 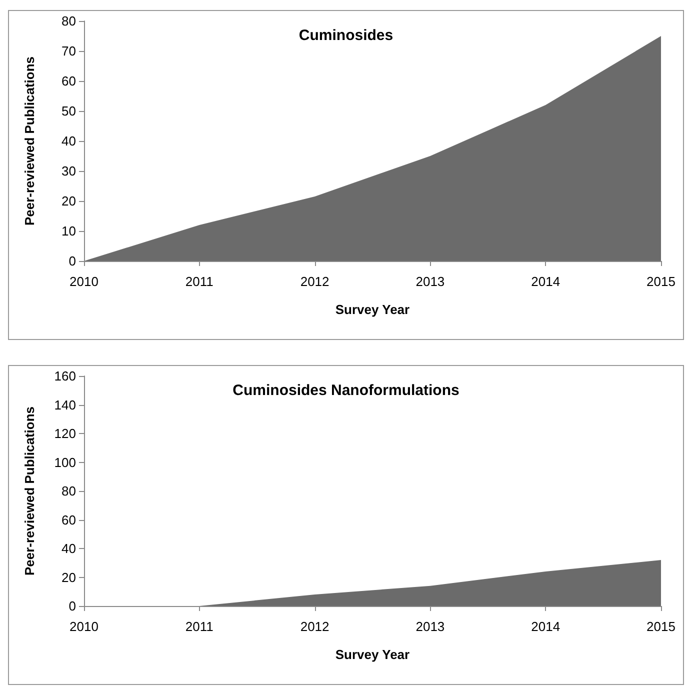 What do you see at coordinates (65, 376) in the screenshot?
I see `y-tick-label: 160` at bounding box center [65, 376].